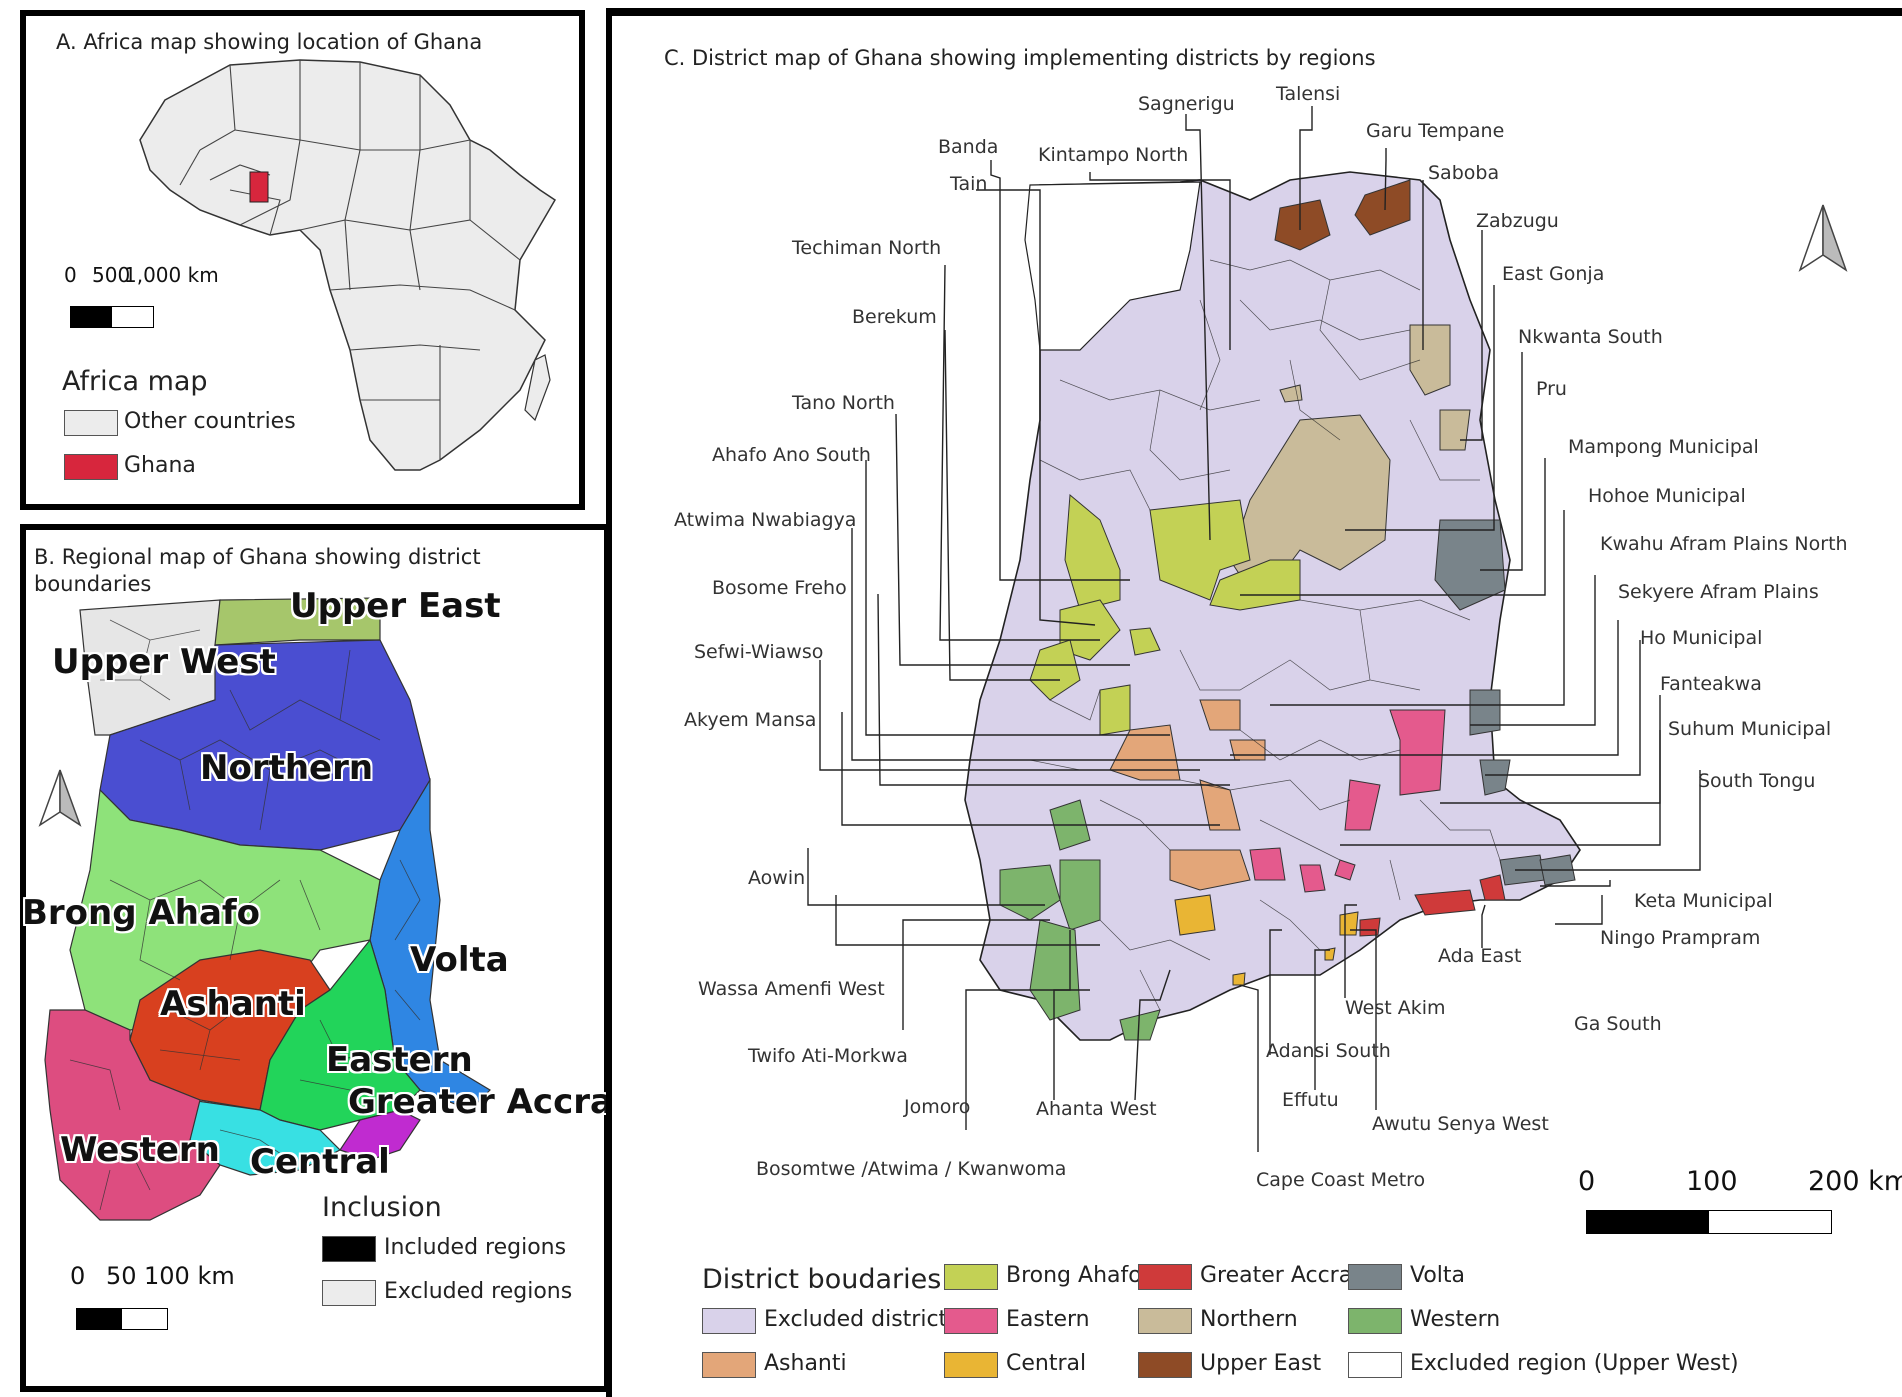  What do you see at coordinates (805, 1363) in the screenshot?
I see `legend-label-ashanti: Ashanti` at bounding box center [805, 1363].